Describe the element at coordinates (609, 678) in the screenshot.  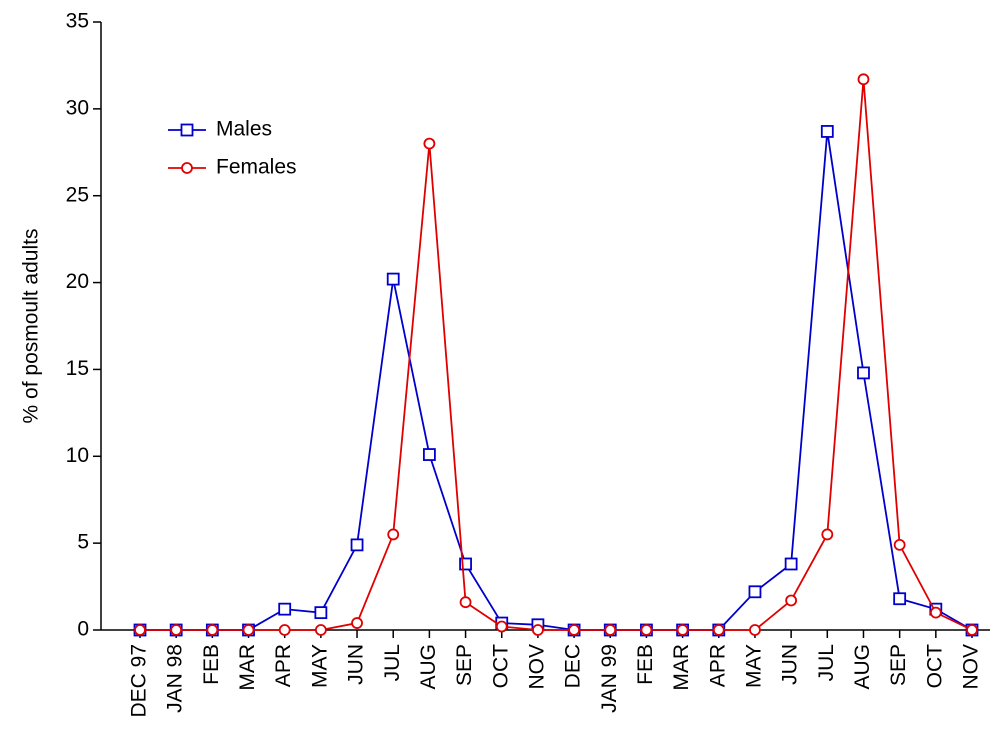
I see `x-tick-label: JAN 99` at that location.